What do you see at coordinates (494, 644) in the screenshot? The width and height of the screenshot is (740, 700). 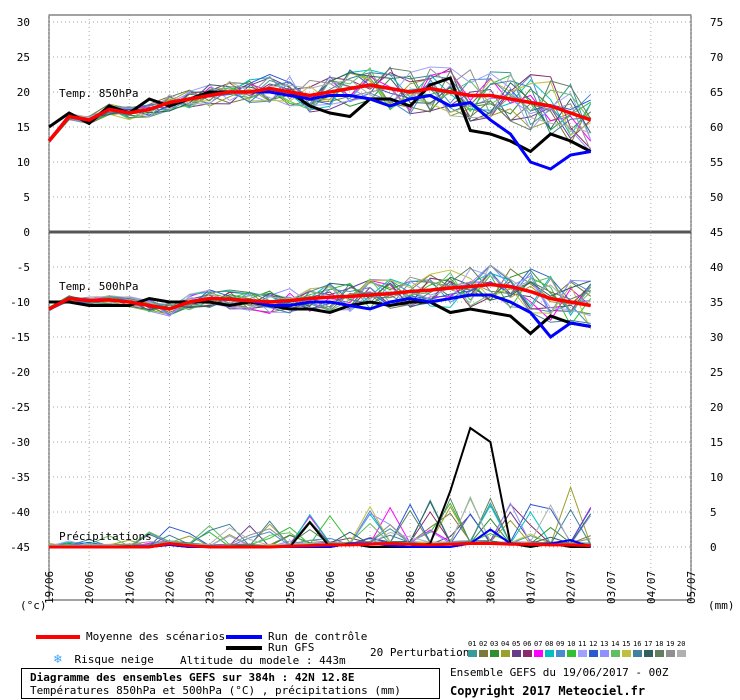 I see `perturbation-number: 03` at bounding box center [494, 644].